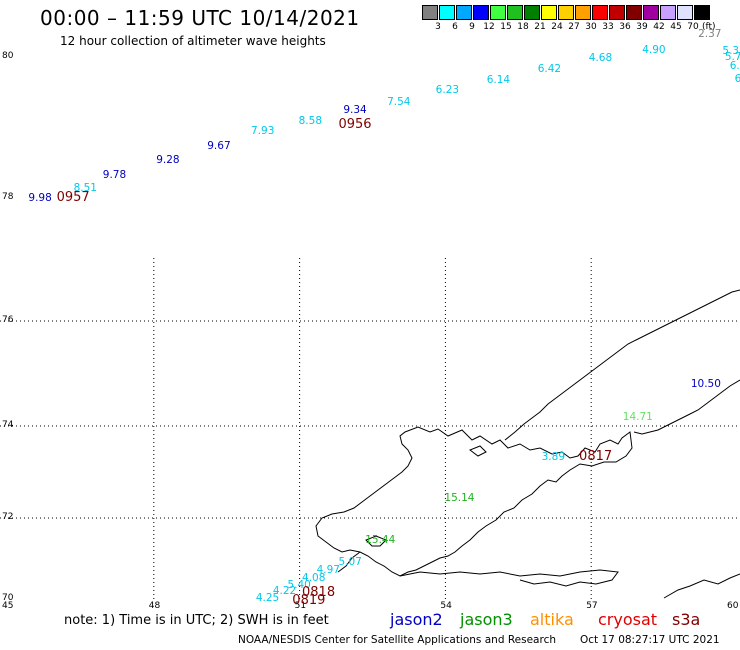 This screenshot has width=740, height=650. What do you see at coordinates (592, 606) in the screenshot?
I see `longitude-label: 57` at bounding box center [592, 606].